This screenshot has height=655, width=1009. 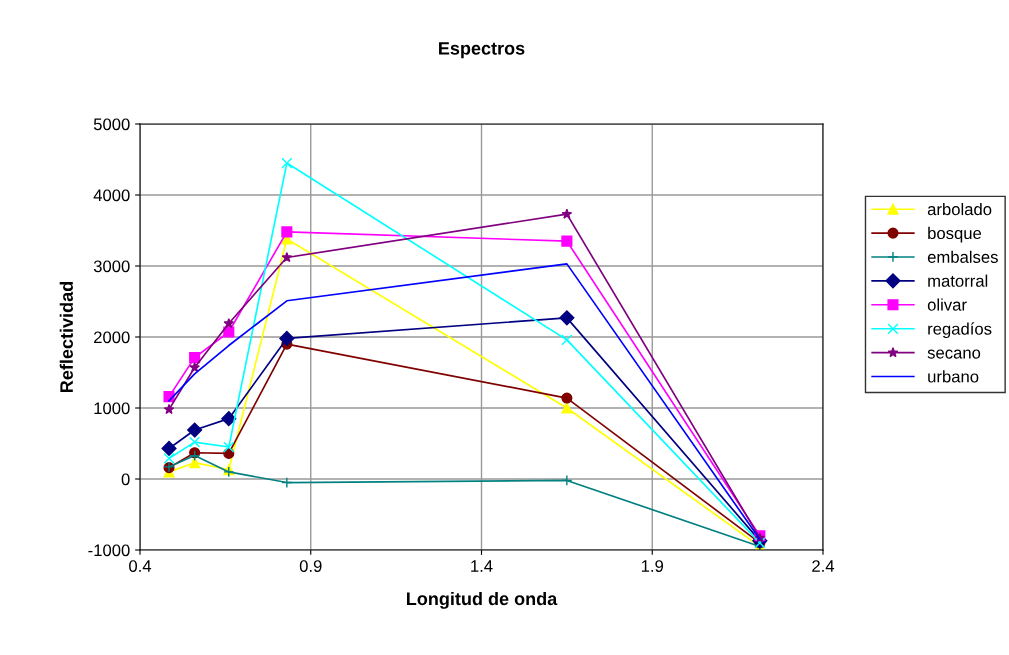 What do you see at coordinates (955, 234) in the screenshot?
I see `legend-label: bosque` at bounding box center [955, 234].